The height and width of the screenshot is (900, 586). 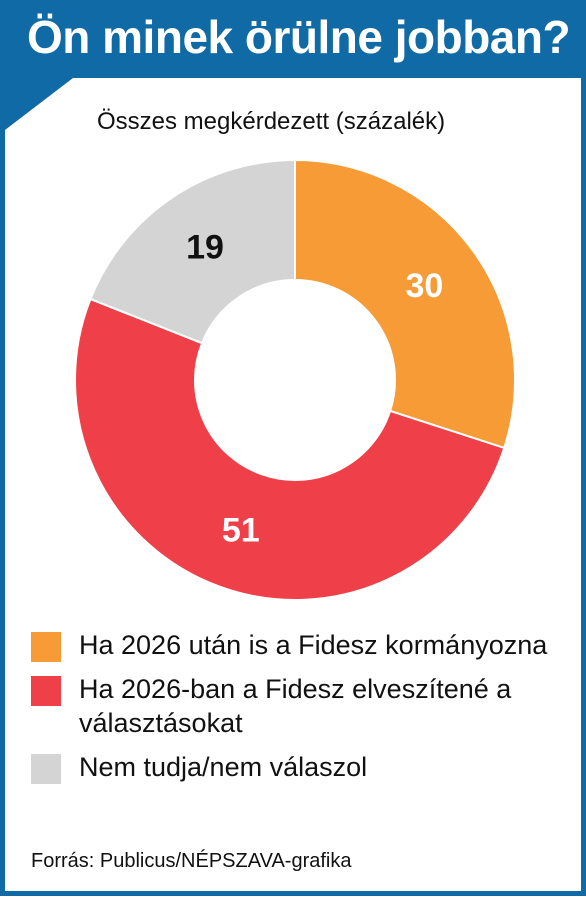 I want to click on legend-label: Ha 2026 után is a Fidesz kormányozna, so click(x=313, y=645).